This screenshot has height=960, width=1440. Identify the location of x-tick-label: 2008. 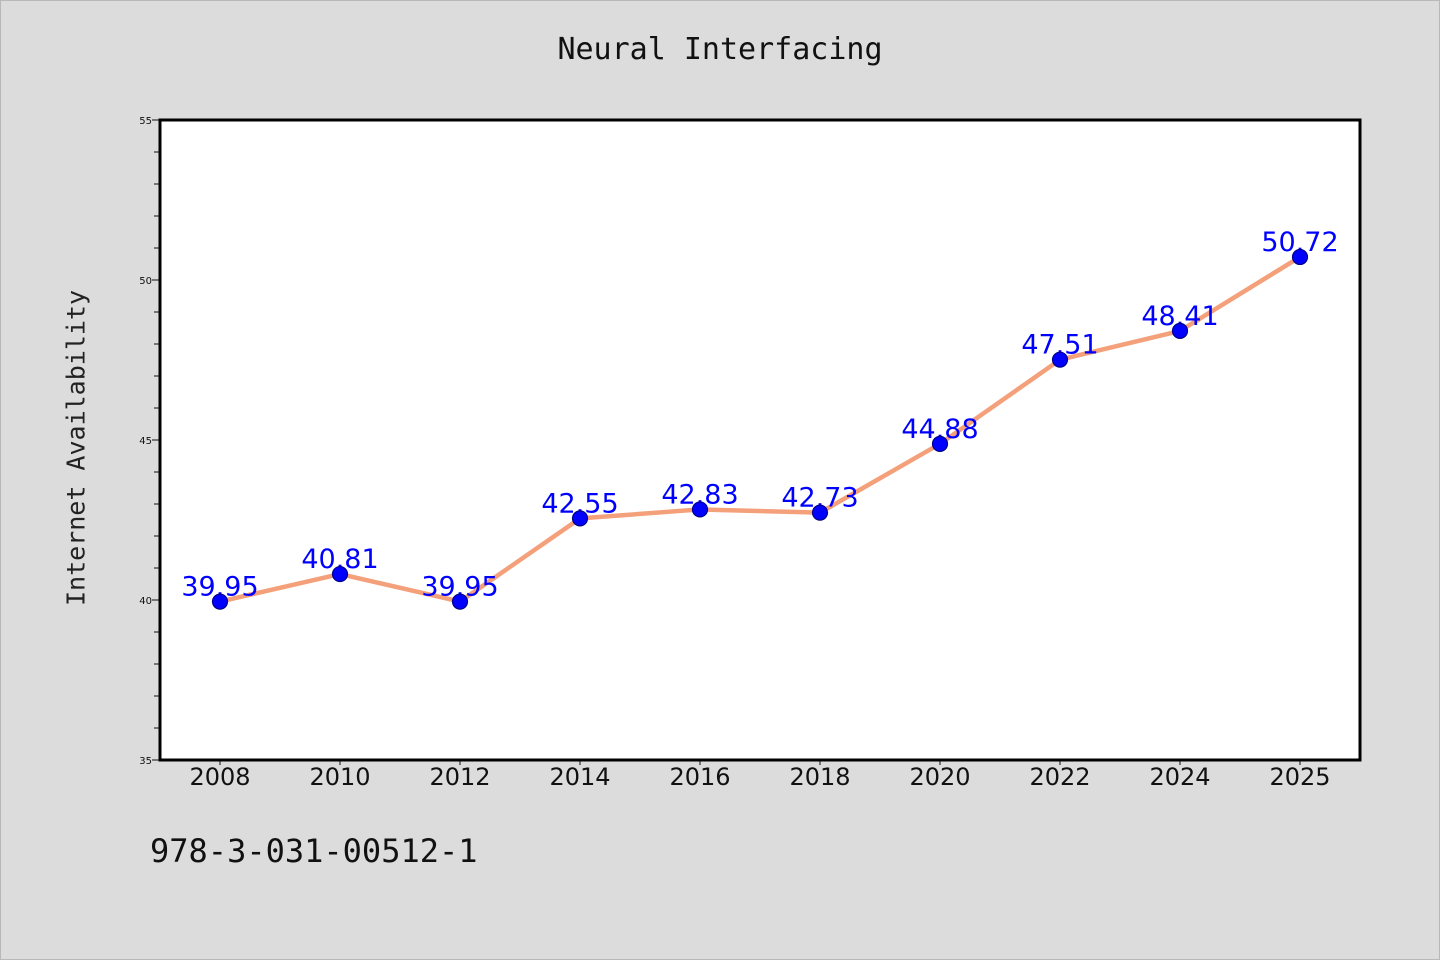
(219, 777).